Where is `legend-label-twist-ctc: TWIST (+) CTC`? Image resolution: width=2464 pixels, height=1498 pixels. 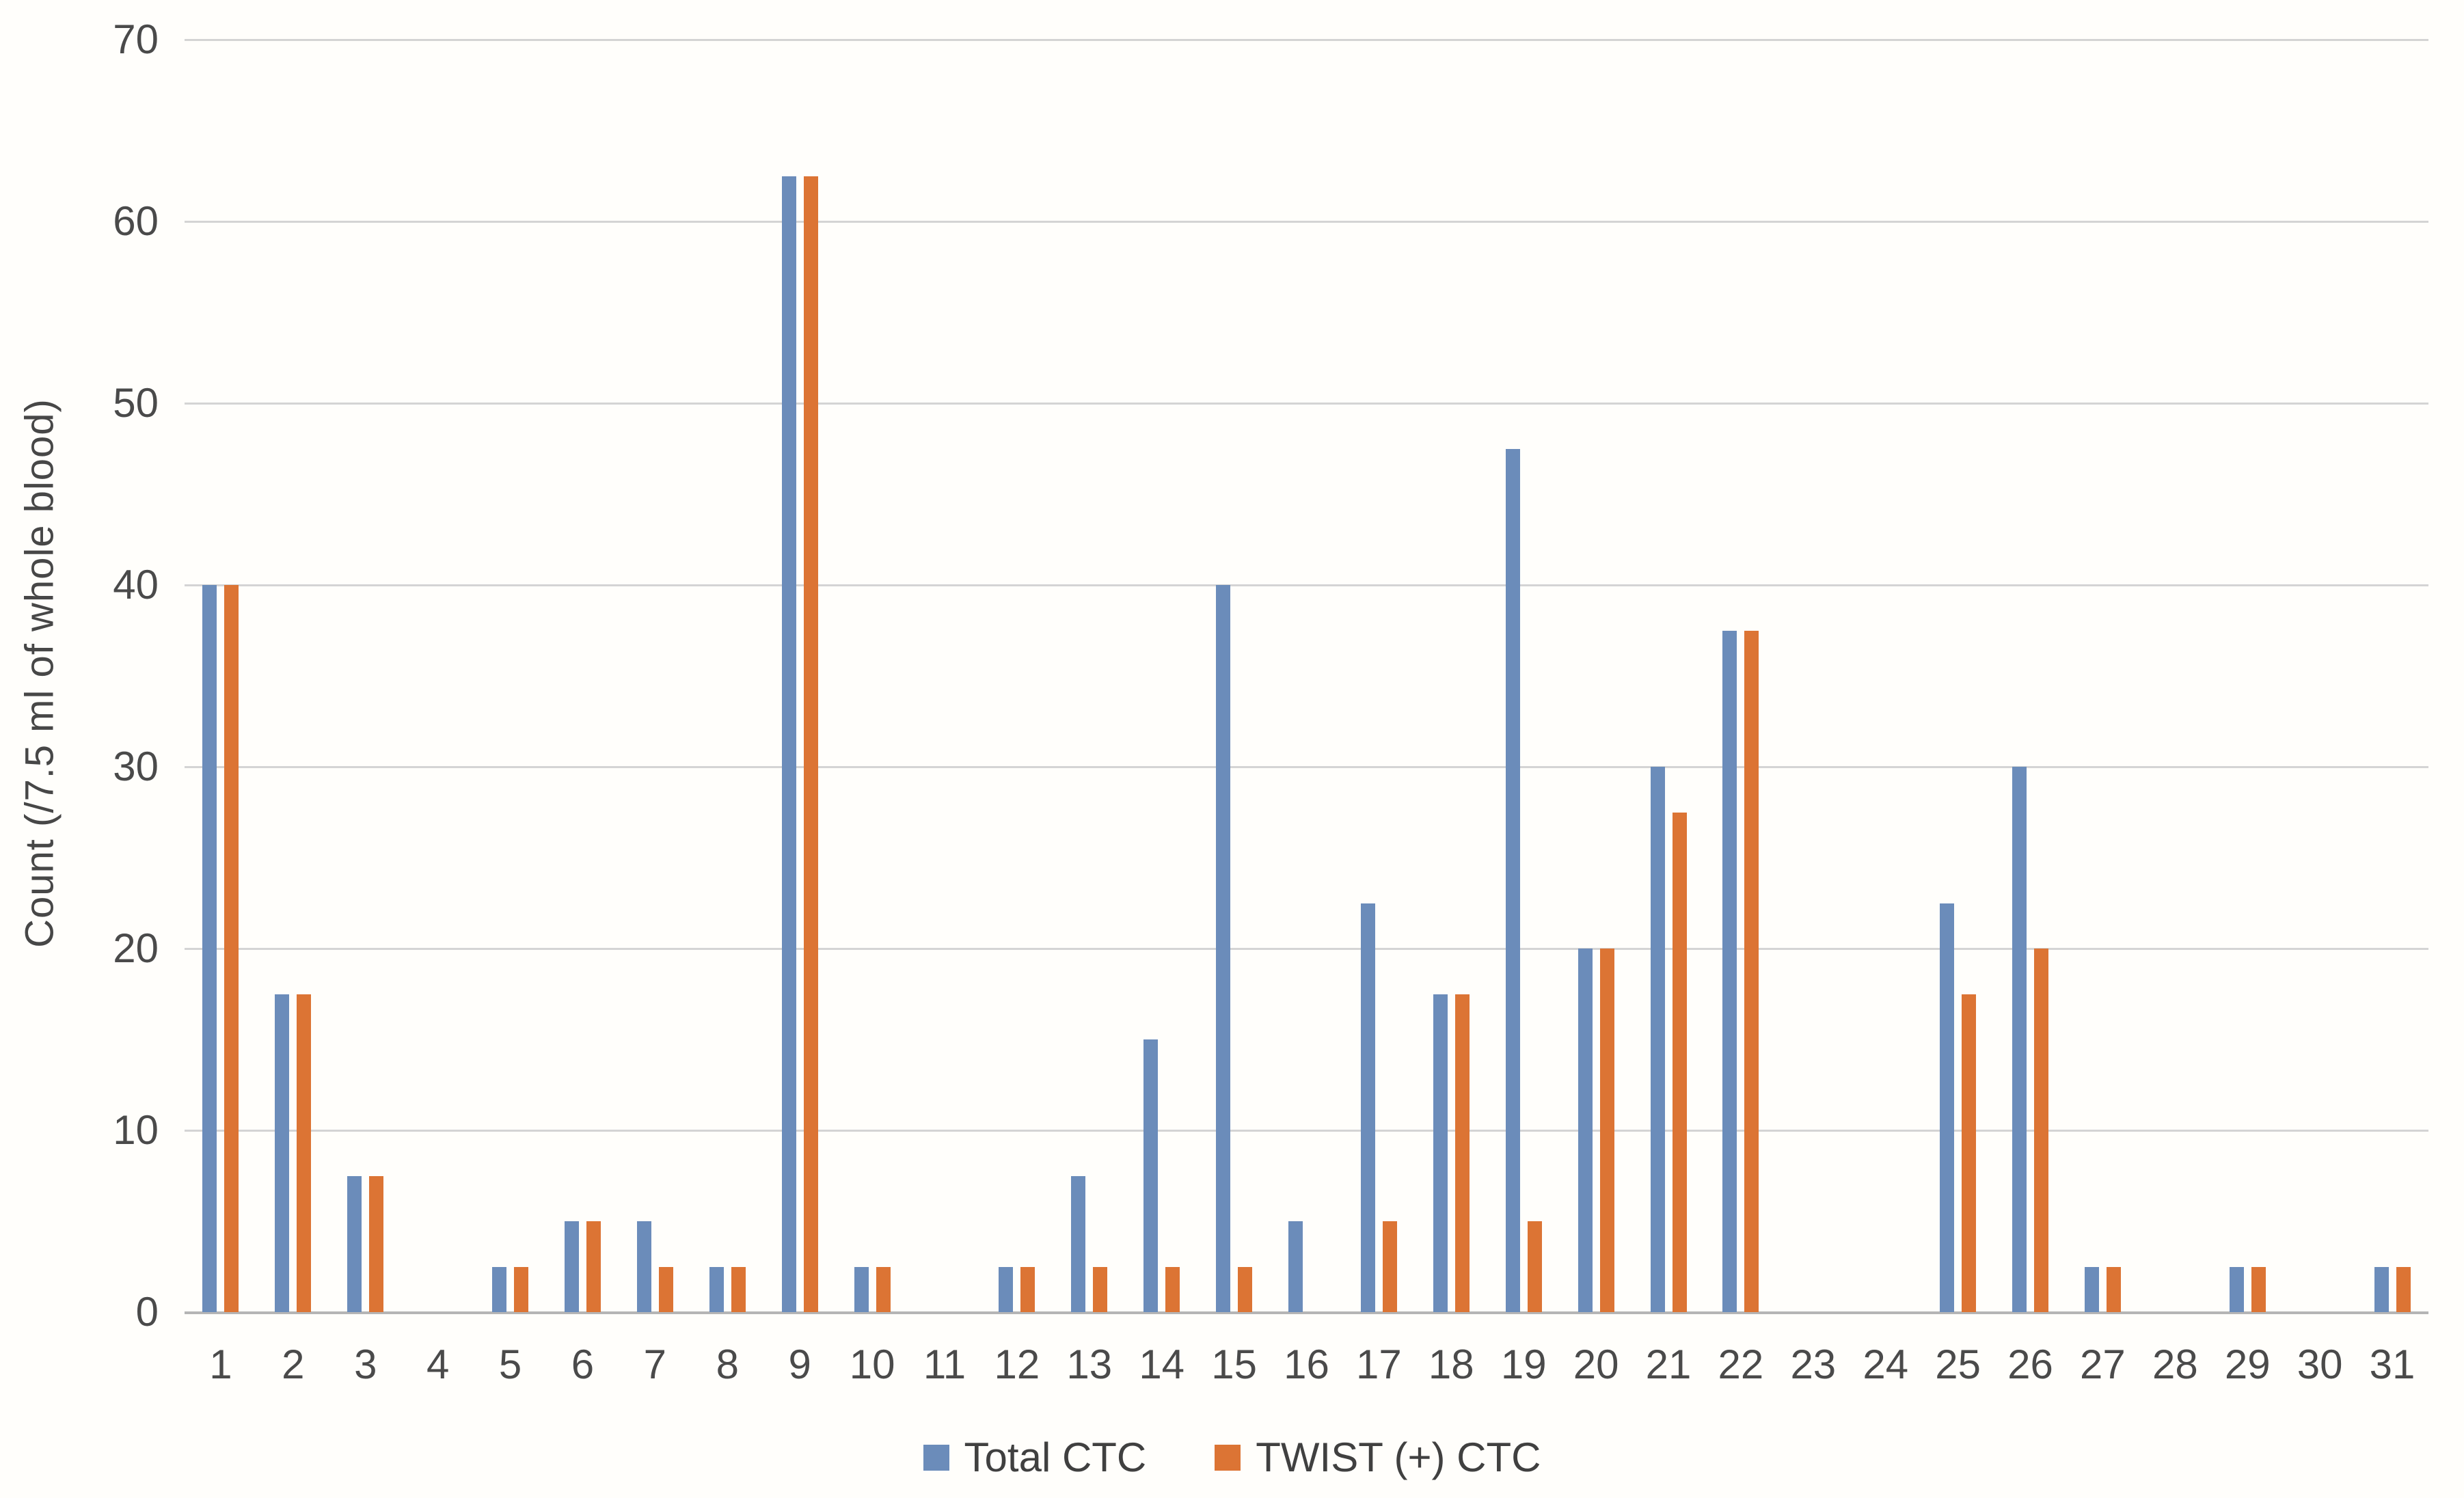 legend-label-twist-ctc: TWIST (+) CTC is located at coordinates (1398, 1457).